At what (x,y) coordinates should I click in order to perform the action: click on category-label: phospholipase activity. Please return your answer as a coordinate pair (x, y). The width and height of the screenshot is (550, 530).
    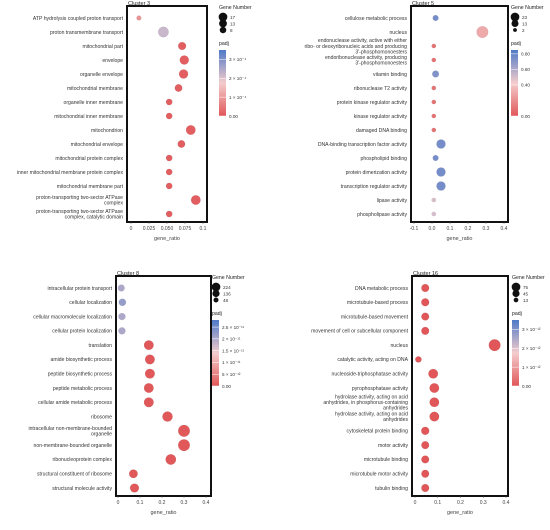
    Looking at the image, I should click on (382, 215).